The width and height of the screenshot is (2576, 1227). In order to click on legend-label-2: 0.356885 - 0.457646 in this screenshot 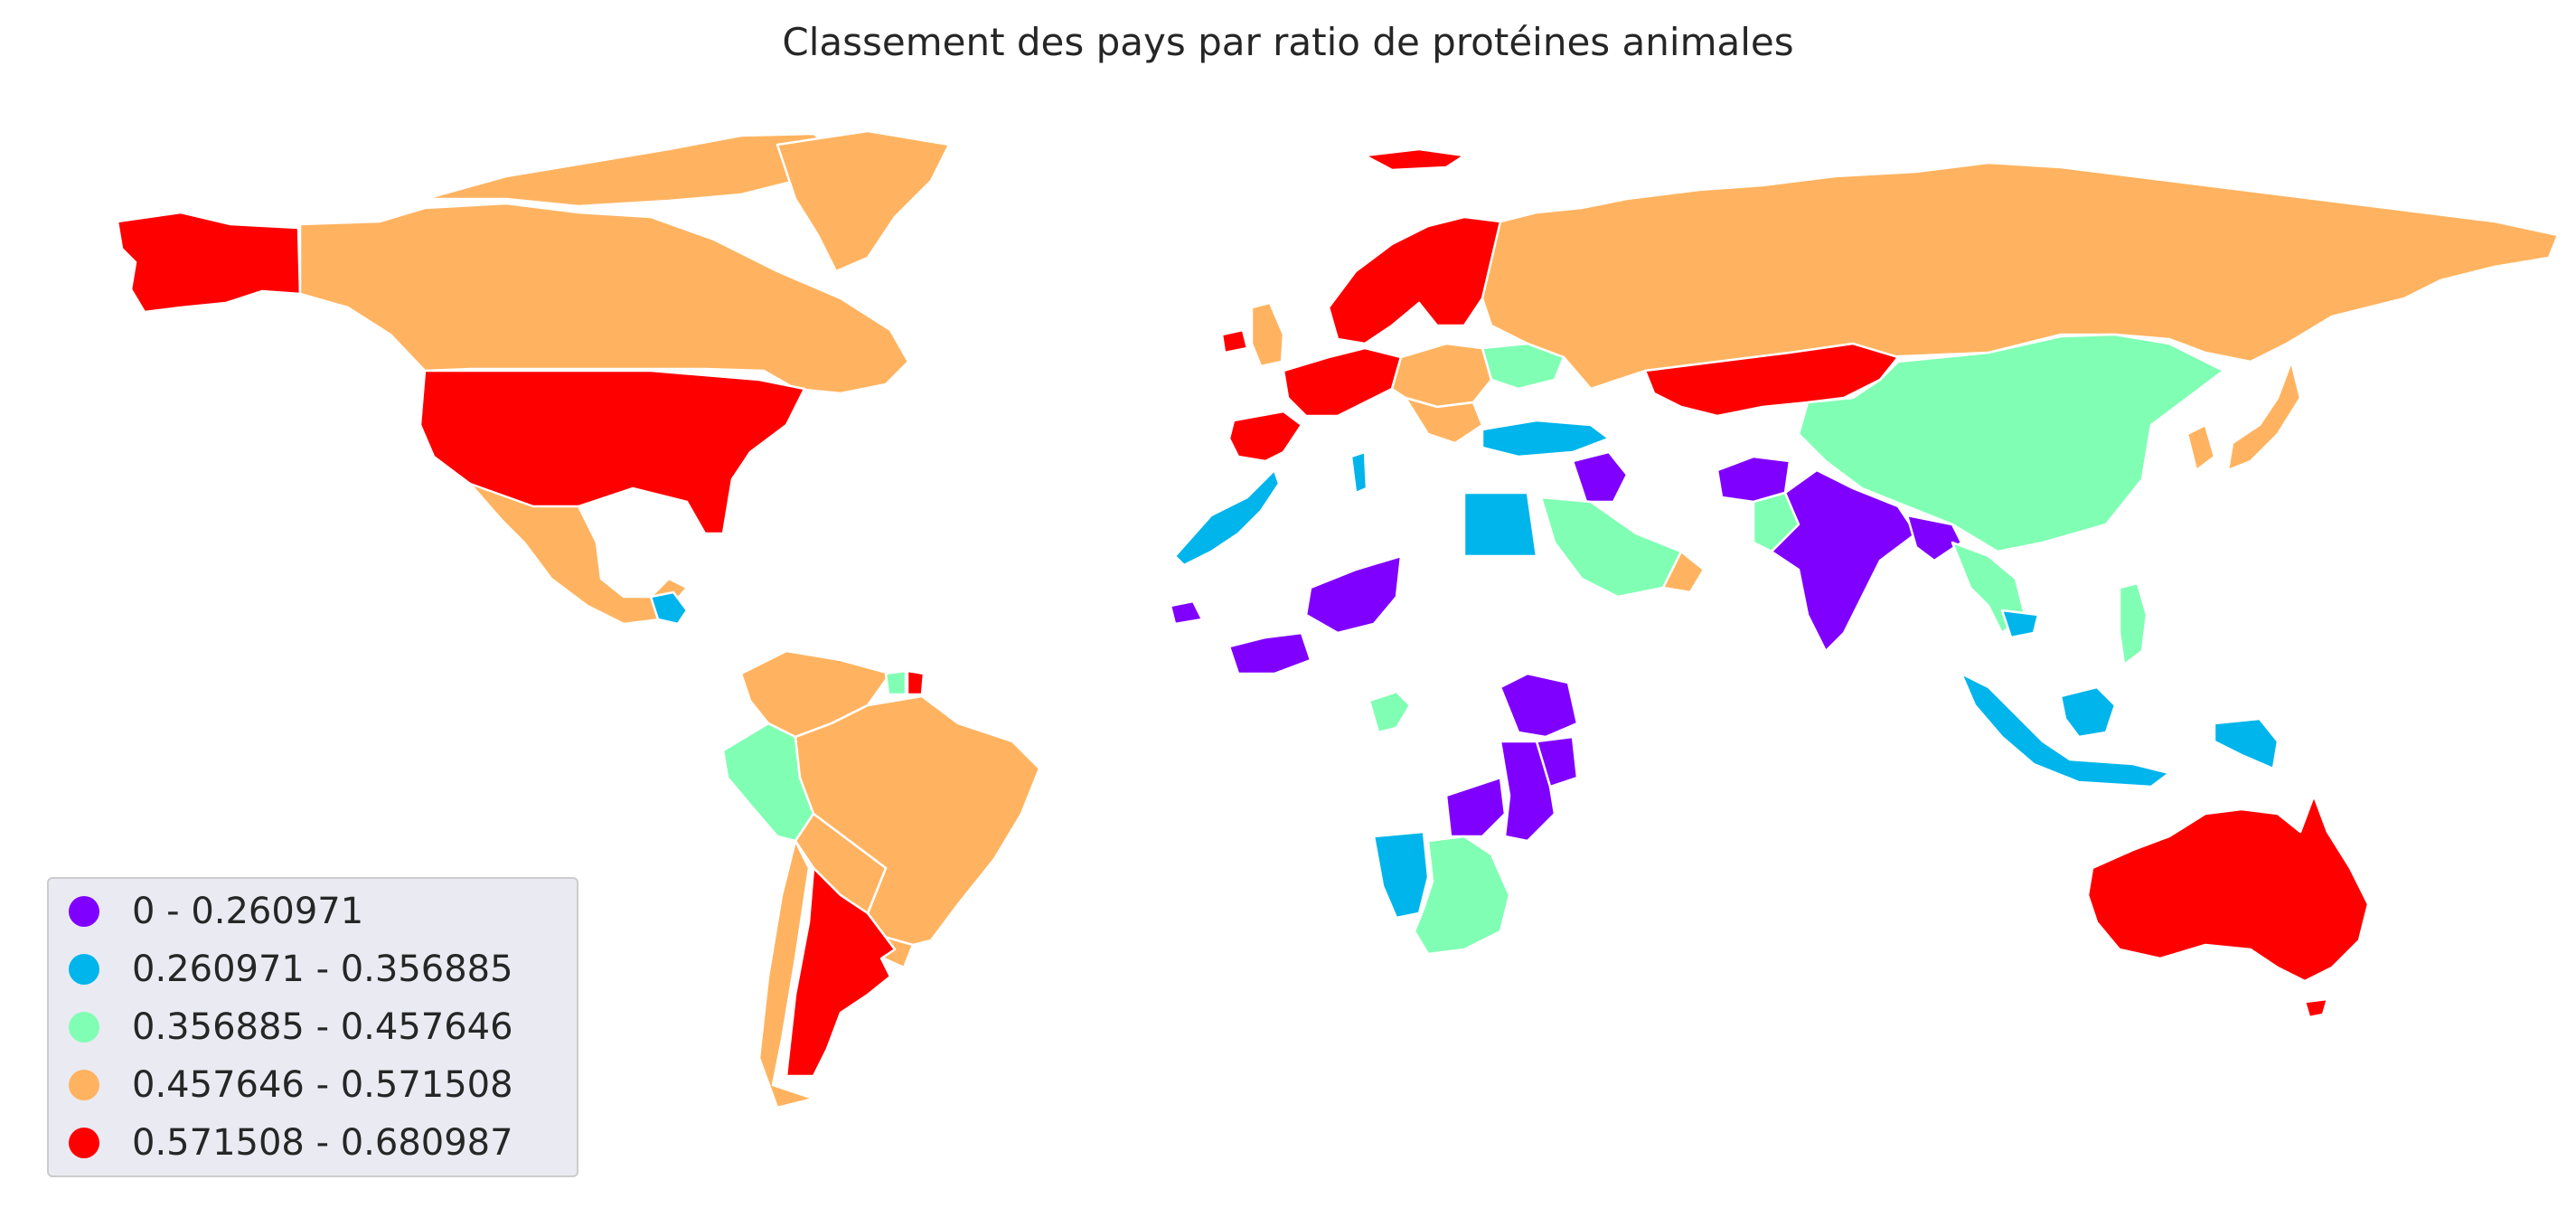, I will do `click(322, 1027)`.